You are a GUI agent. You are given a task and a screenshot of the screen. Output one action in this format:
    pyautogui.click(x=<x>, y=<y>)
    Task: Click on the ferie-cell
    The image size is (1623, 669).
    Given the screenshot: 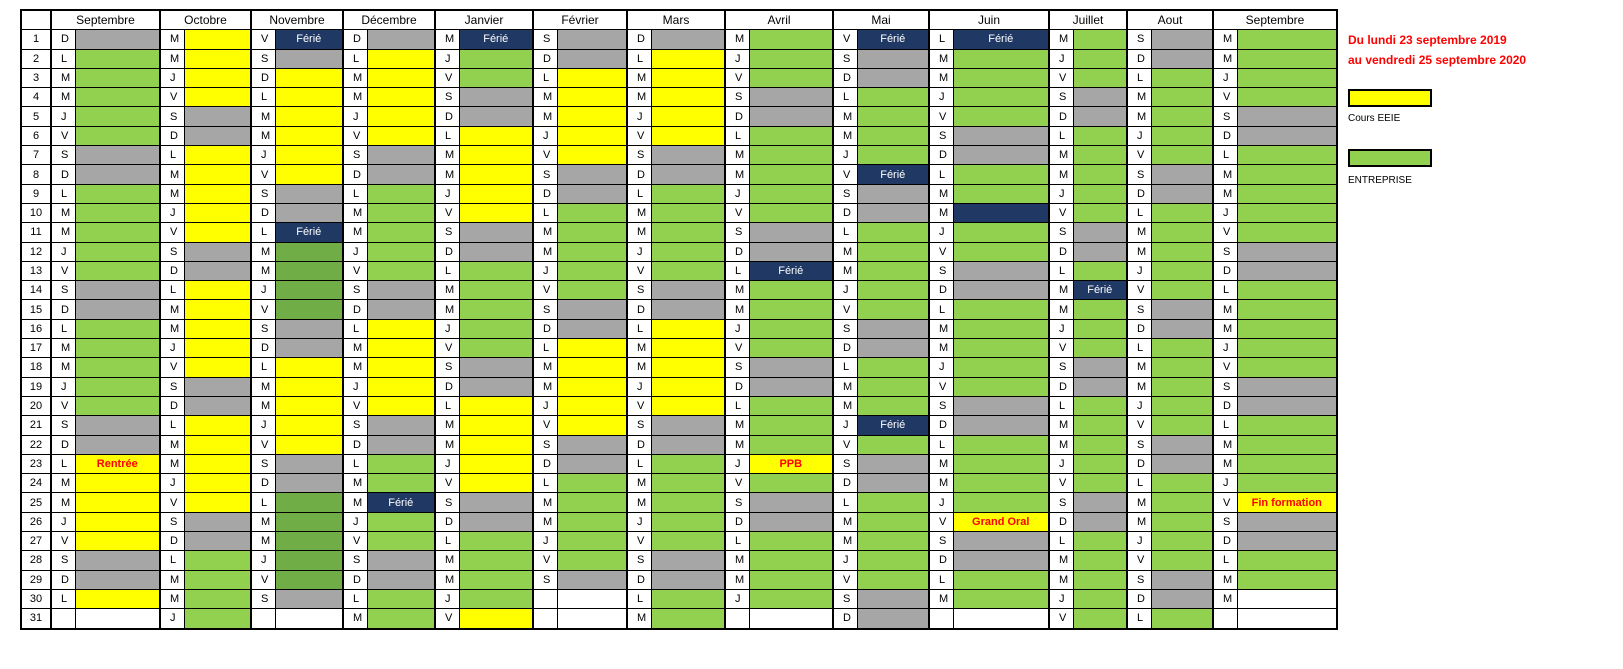 What is the action you would take?
    pyautogui.click(x=1001, y=213)
    